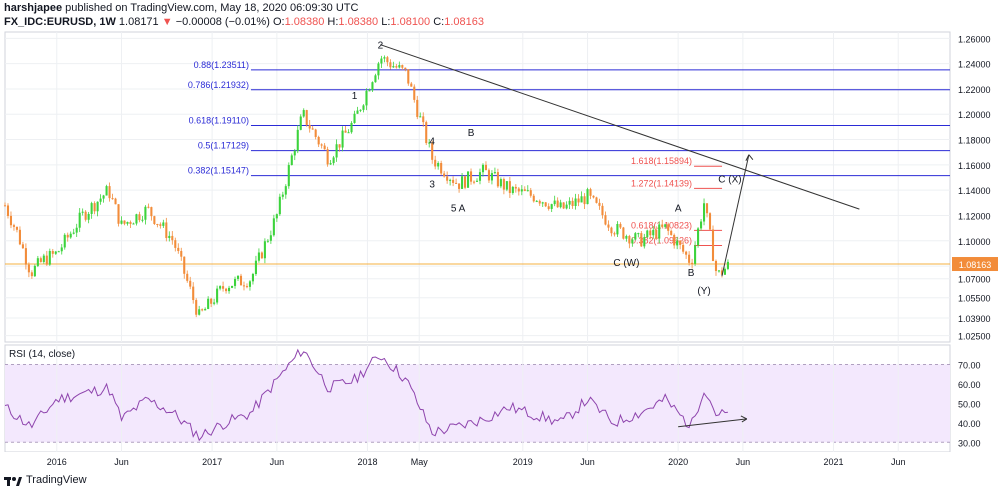 This screenshot has height=493, width=1000. What do you see at coordinates (523, 462) in the screenshot?
I see `time-tick-label: 2019` at bounding box center [523, 462].